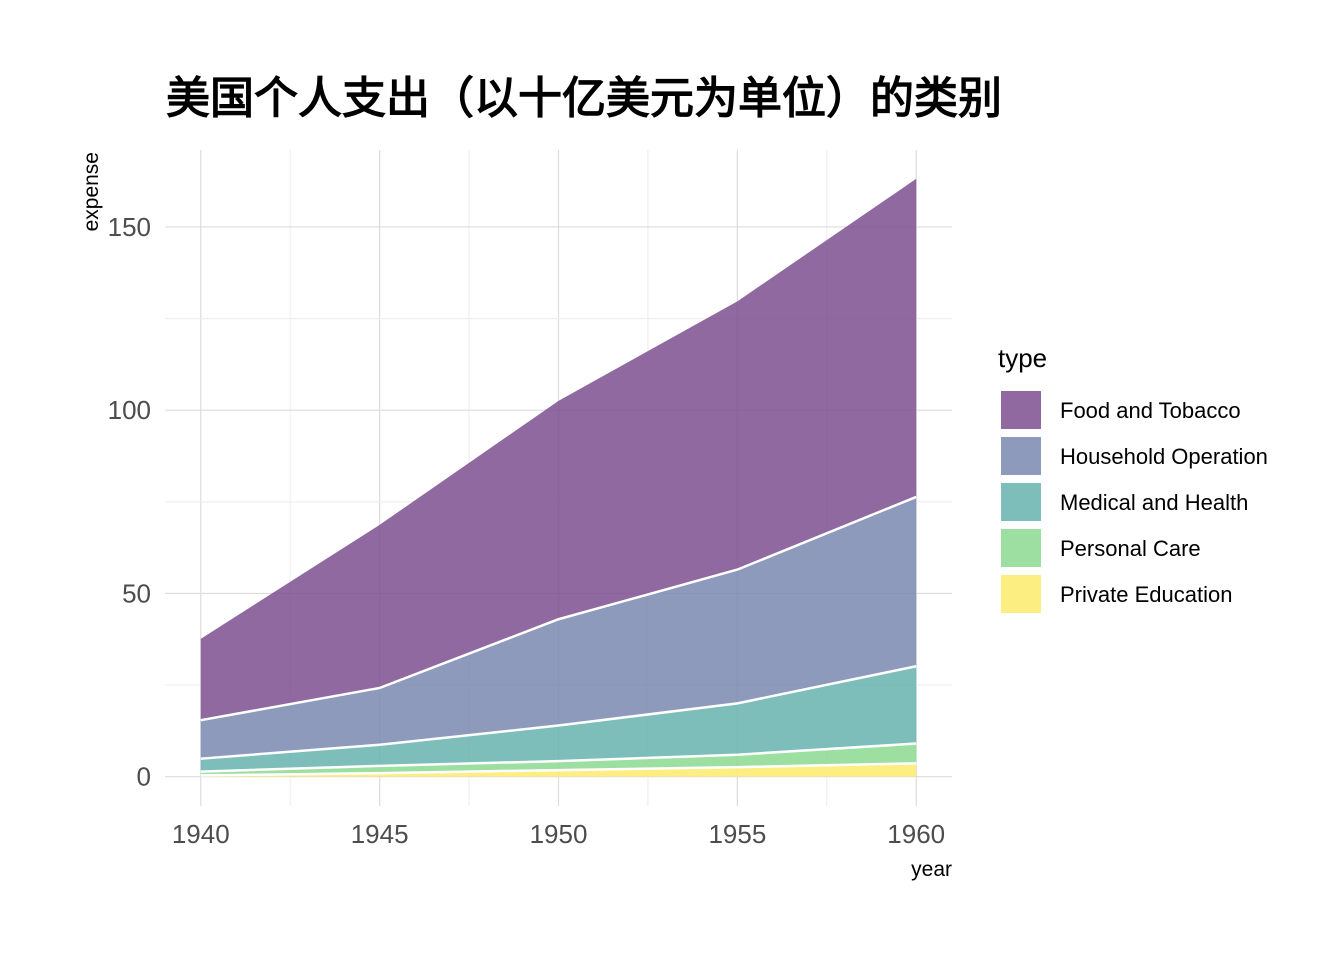  What do you see at coordinates (1130, 548) in the screenshot?
I see `legend-label: Personal Care` at bounding box center [1130, 548].